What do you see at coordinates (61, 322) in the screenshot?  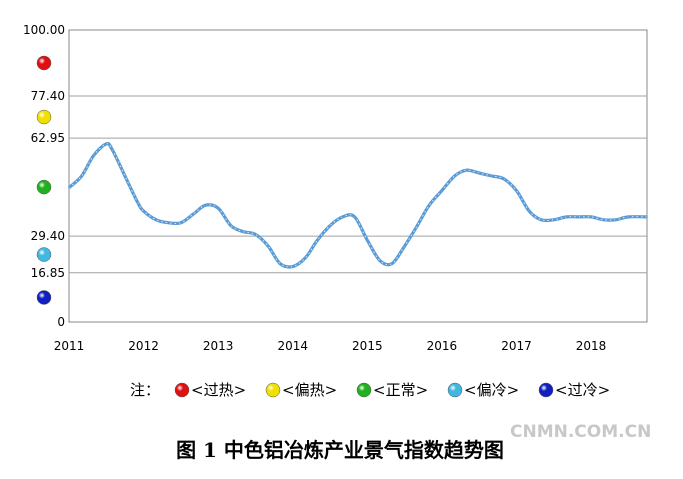 I see `y-tick-label: 0` at bounding box center [61, 322].